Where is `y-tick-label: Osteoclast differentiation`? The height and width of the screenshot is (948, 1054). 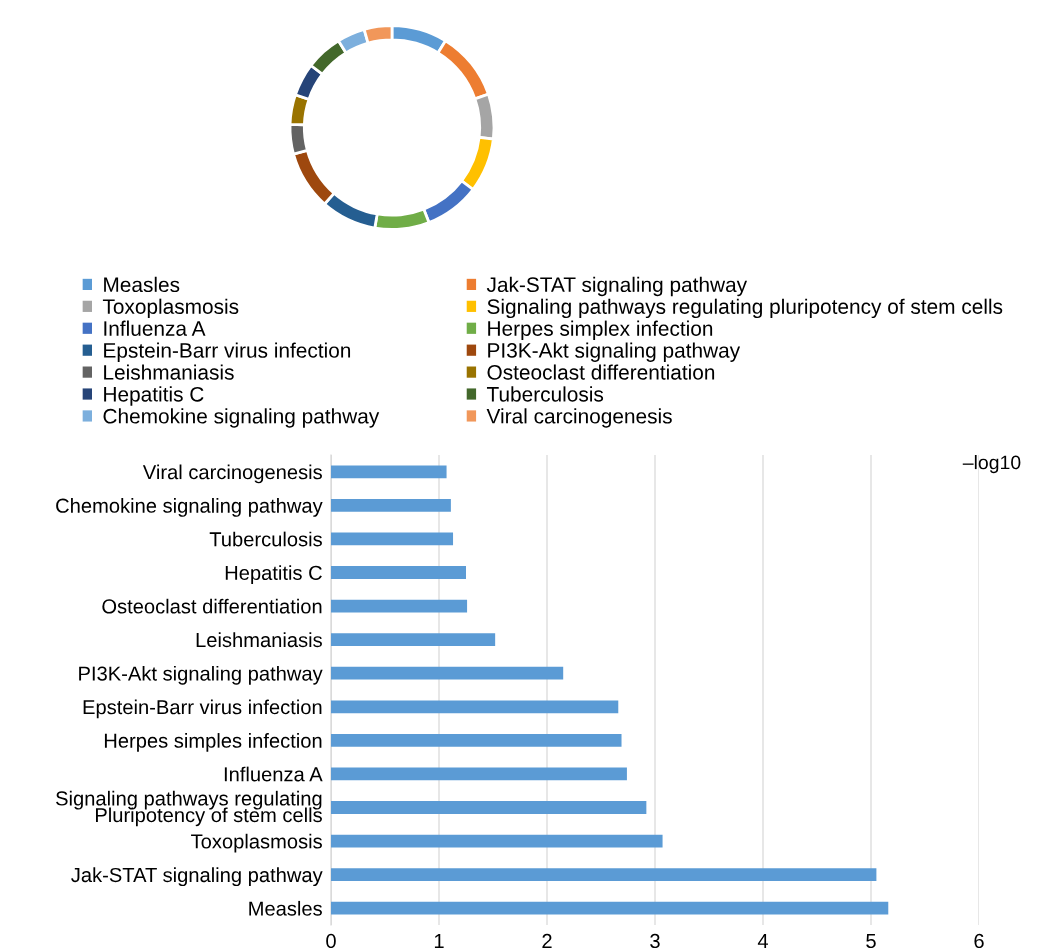
y-tick-label: Osteoclast differentiation is located at coordinates (212, 606).